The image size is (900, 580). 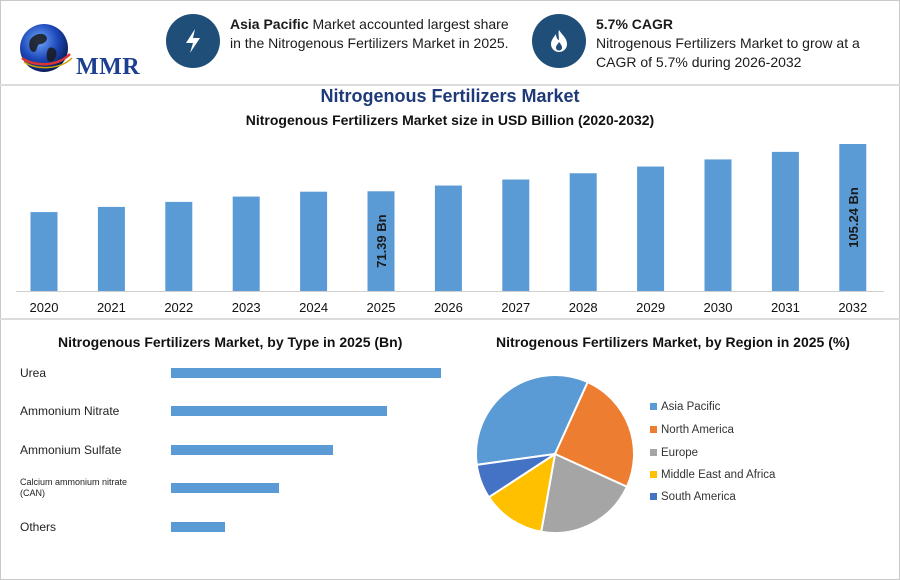 What do you see at coordinates (635, 24) in the screenshot?
I see `info-cagr-bold: 5.7% CAGR` at bounding box center [635, 24].